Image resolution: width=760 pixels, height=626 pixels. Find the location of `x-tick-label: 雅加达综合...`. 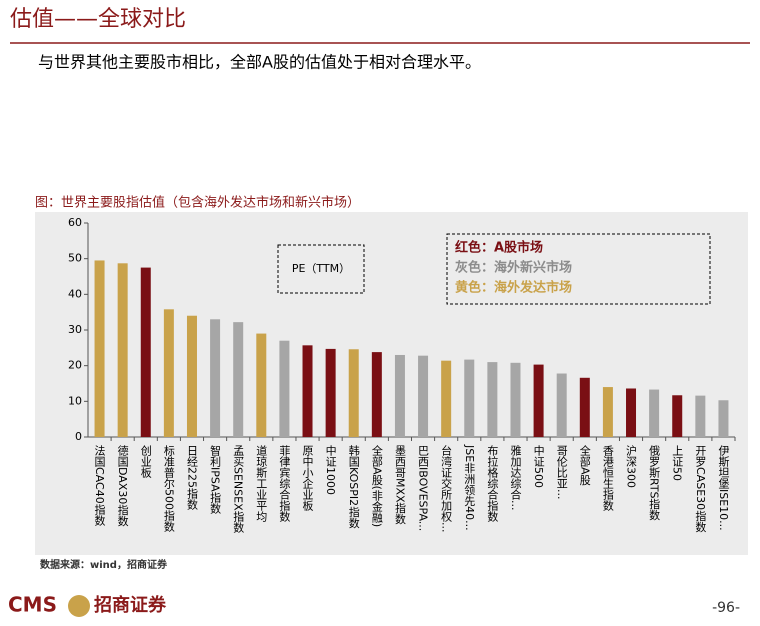

x-tick-label: 雅加达综合... is located at coordinates (515, 477).